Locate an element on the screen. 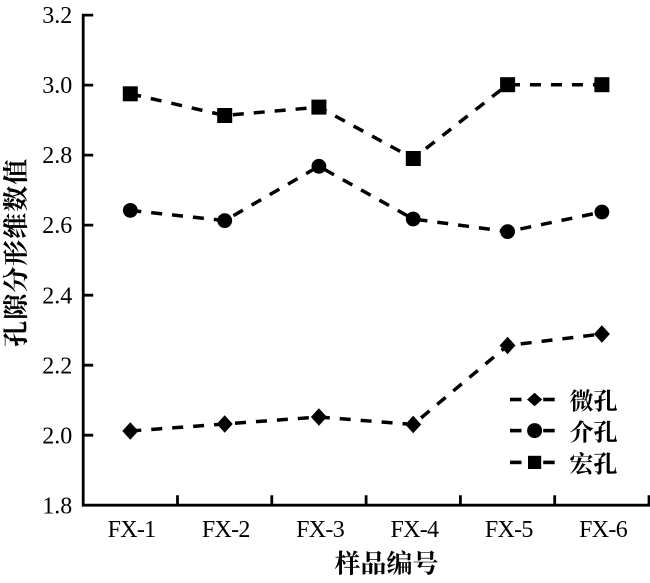  svg-text: FX-5 is located at coordinates (509, 530).